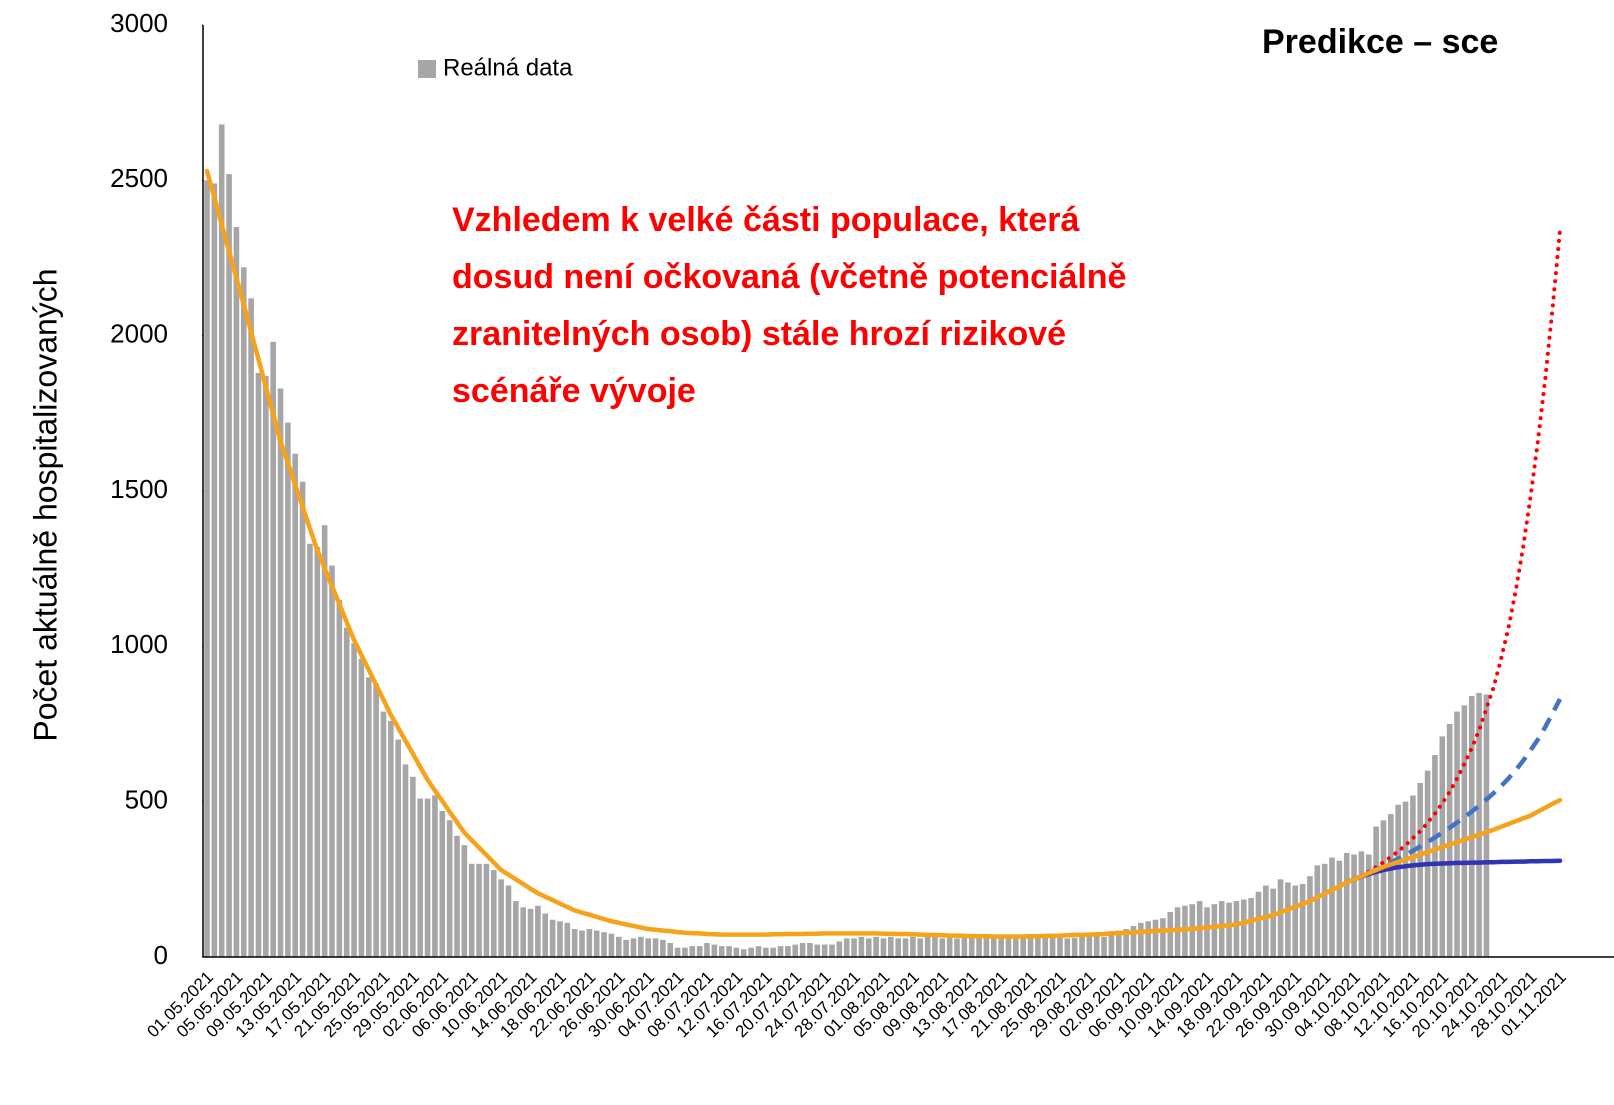 This screenshot has height=1105, width=1614. What do you see at coordinates (508, 67) in the screenshot?
I see `legend-label: Reálná data` at bounding box center [508, 67].